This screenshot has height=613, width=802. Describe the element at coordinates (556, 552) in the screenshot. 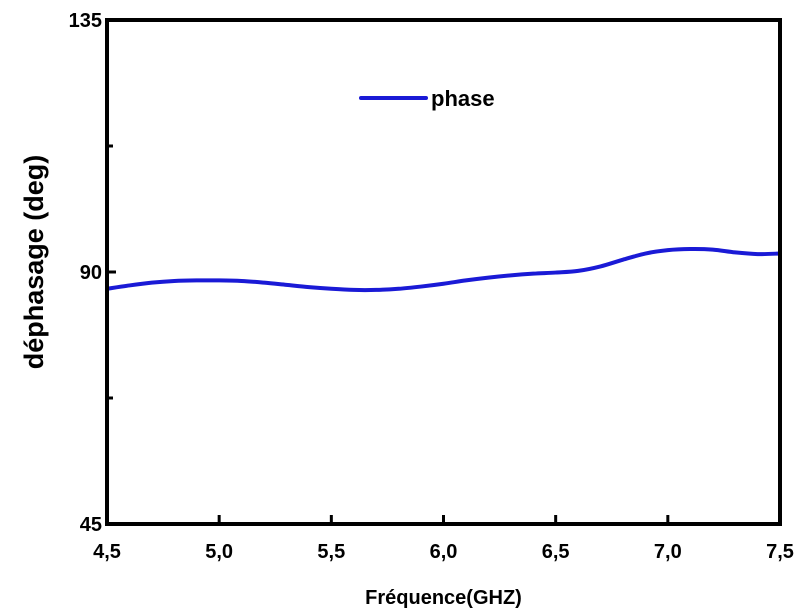

I see `x-tick-label: 6,5` at that location.